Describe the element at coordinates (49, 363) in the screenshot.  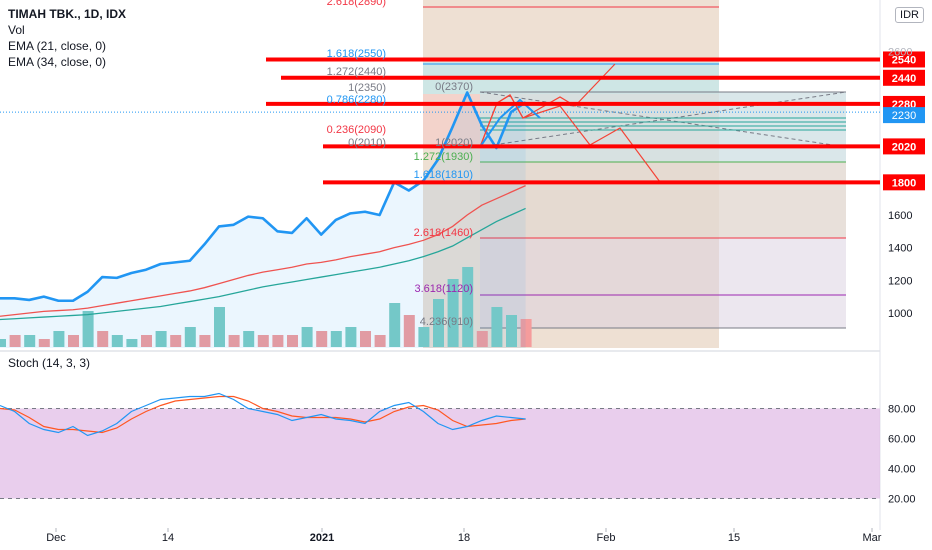
I see `stoch-legend: Stoch (14, 3, 3)` at that location.